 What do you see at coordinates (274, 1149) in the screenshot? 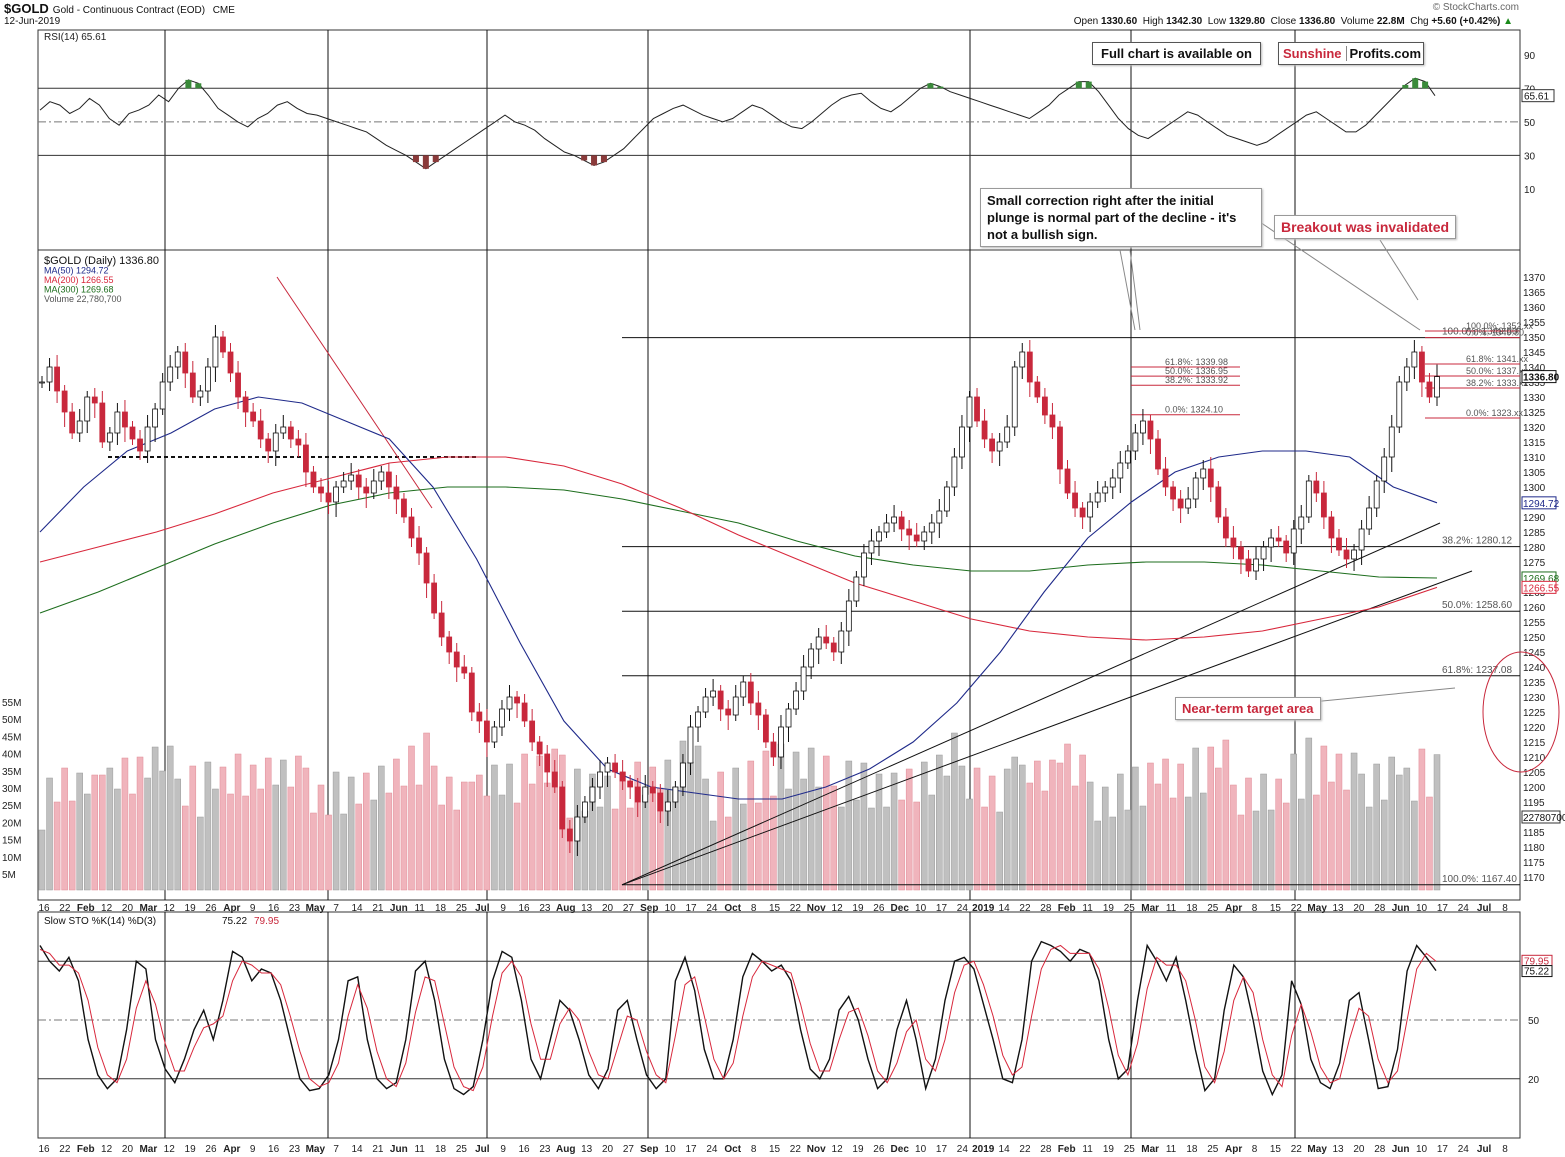
I see `x-axis-label-sto: 16` at bounding box center [274, 1149].